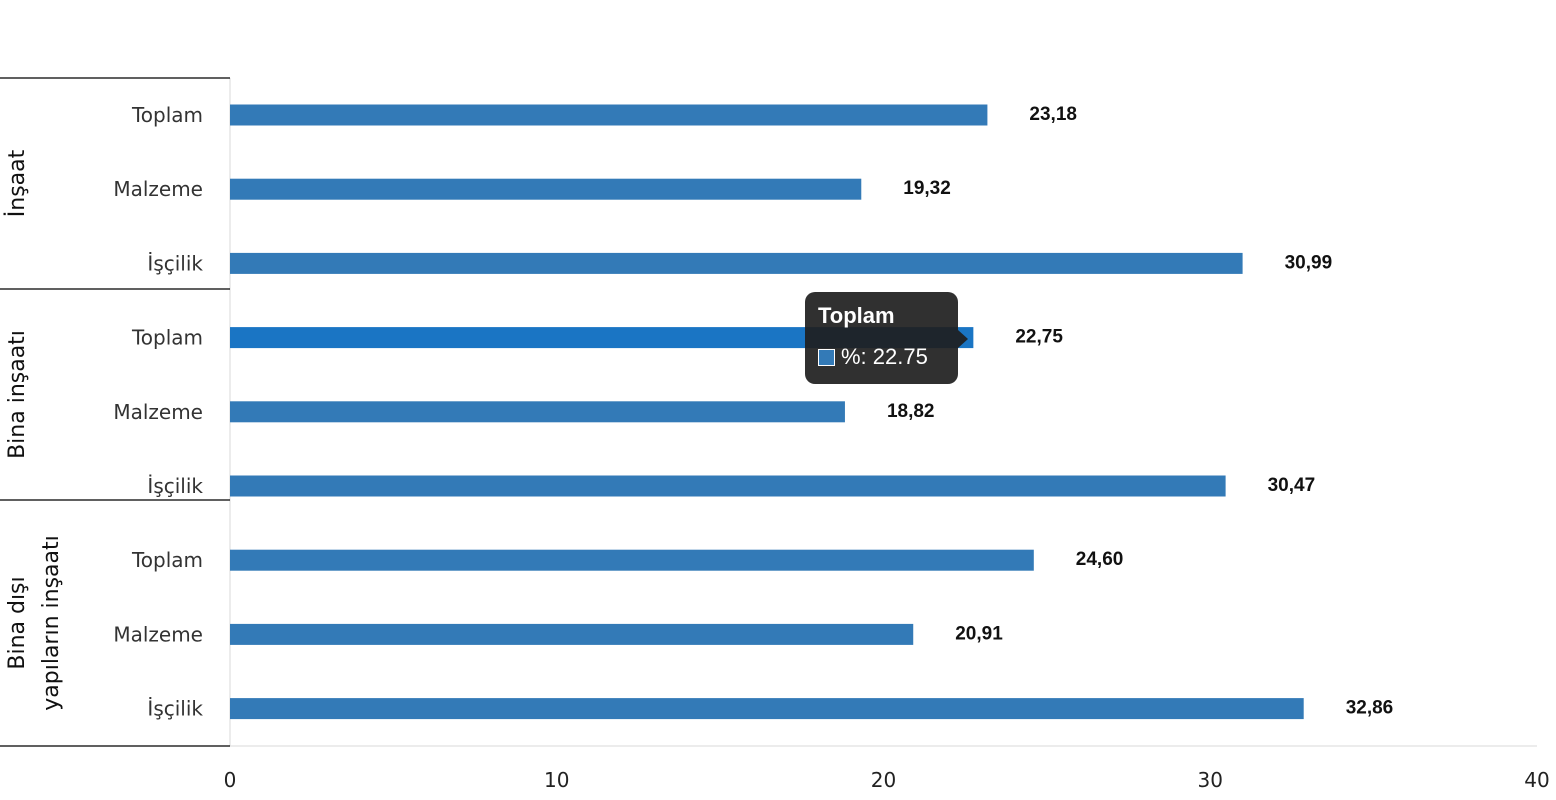 The image size is (1556, 800). Describe the element at coordinates (1292, 485) in the screenshot. I see `value-label: 30,47` at that location.